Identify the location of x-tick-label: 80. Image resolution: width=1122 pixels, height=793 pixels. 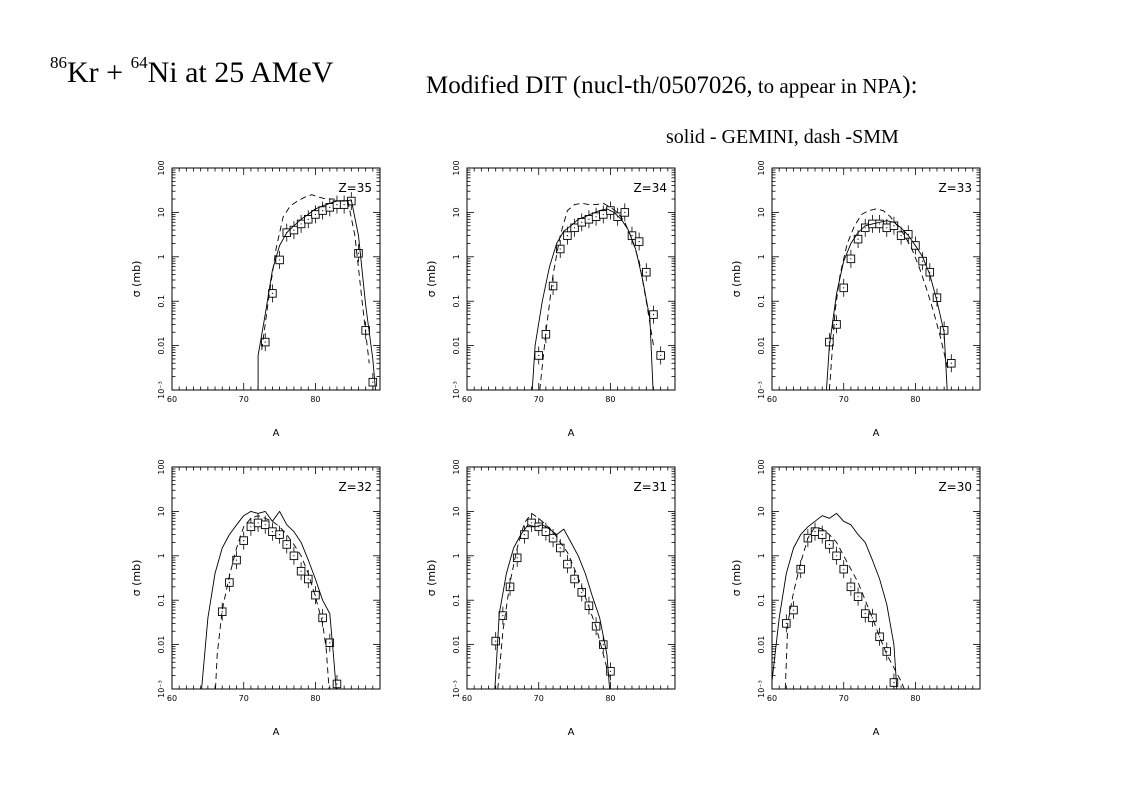
(610, 399).